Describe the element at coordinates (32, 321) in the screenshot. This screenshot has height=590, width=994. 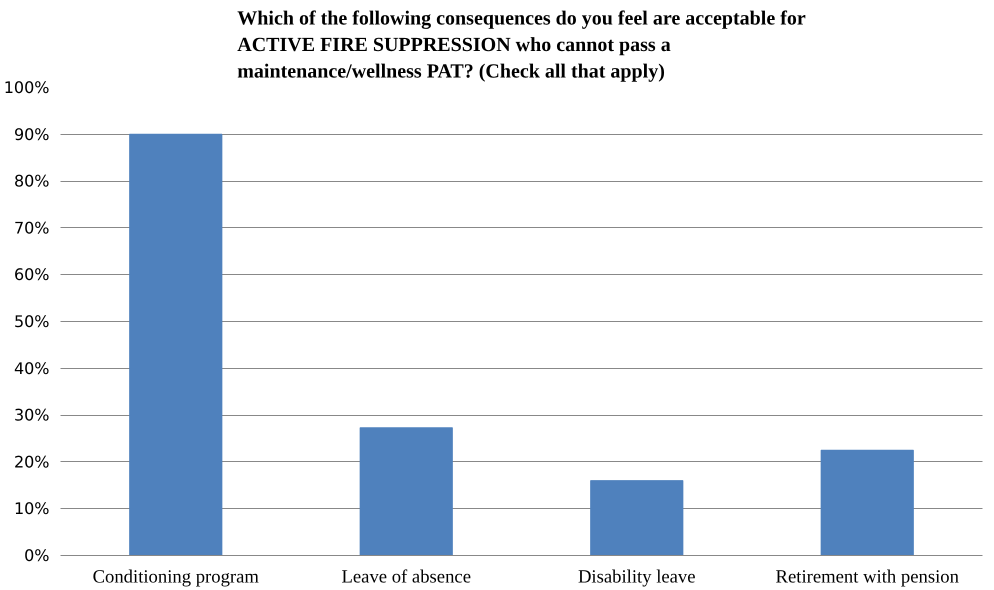
I see `y-tick-label: 50%` at that location.